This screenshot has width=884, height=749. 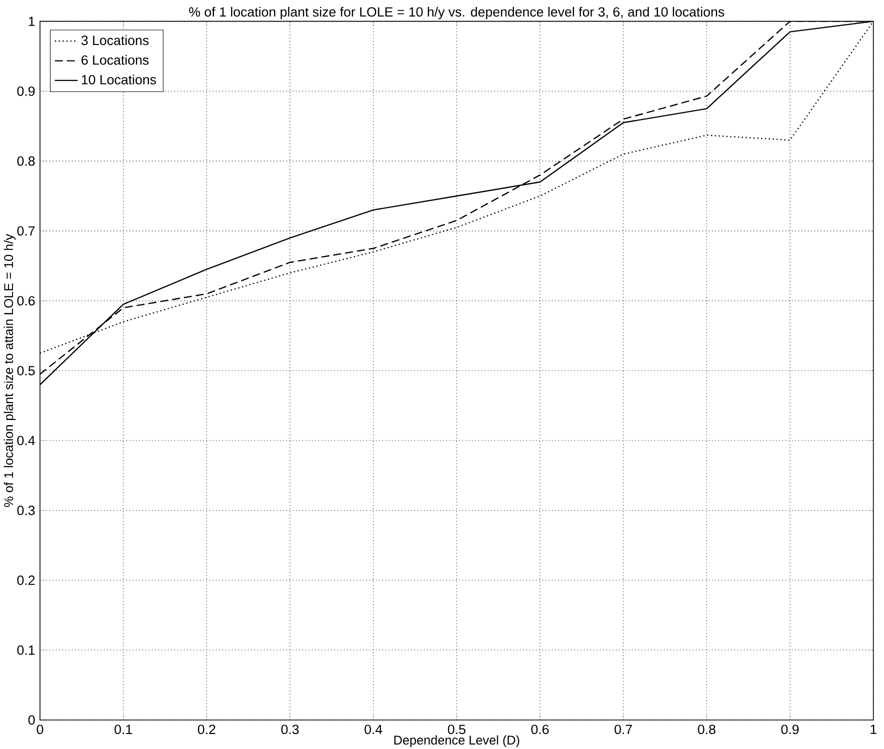 I want to click on y-tick-label: 0.6, so click(x=26, y=301).